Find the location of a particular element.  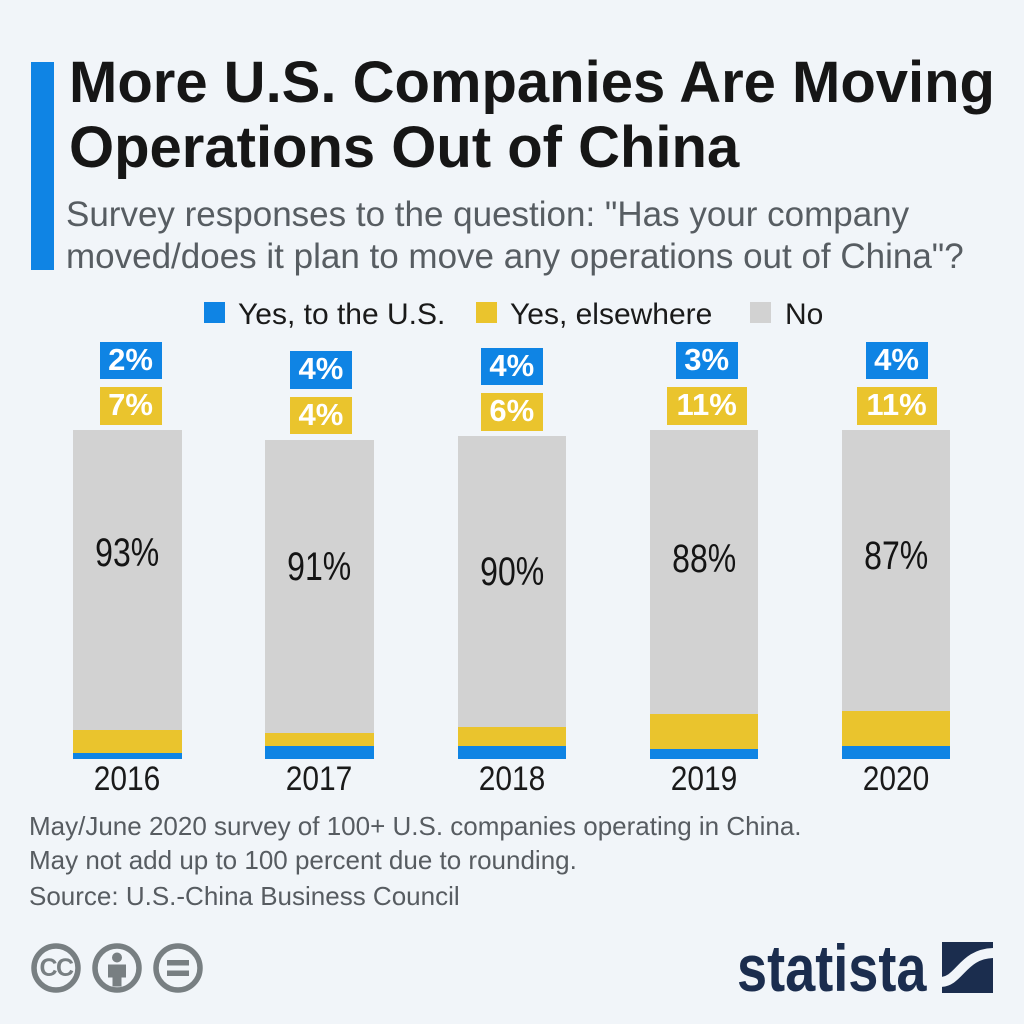

svg-text: CC is located at coordinates (56, 968).